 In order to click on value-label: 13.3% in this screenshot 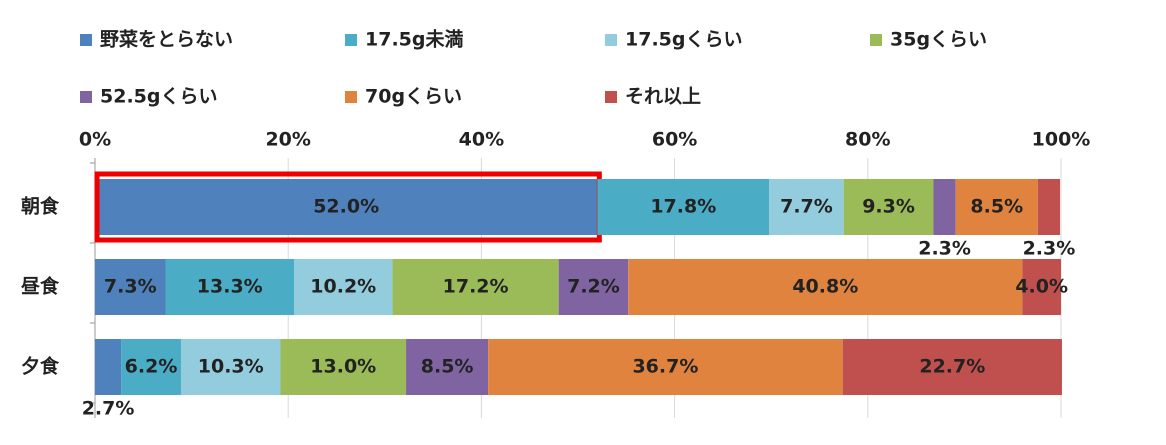, I will do `click(230, 287)`.